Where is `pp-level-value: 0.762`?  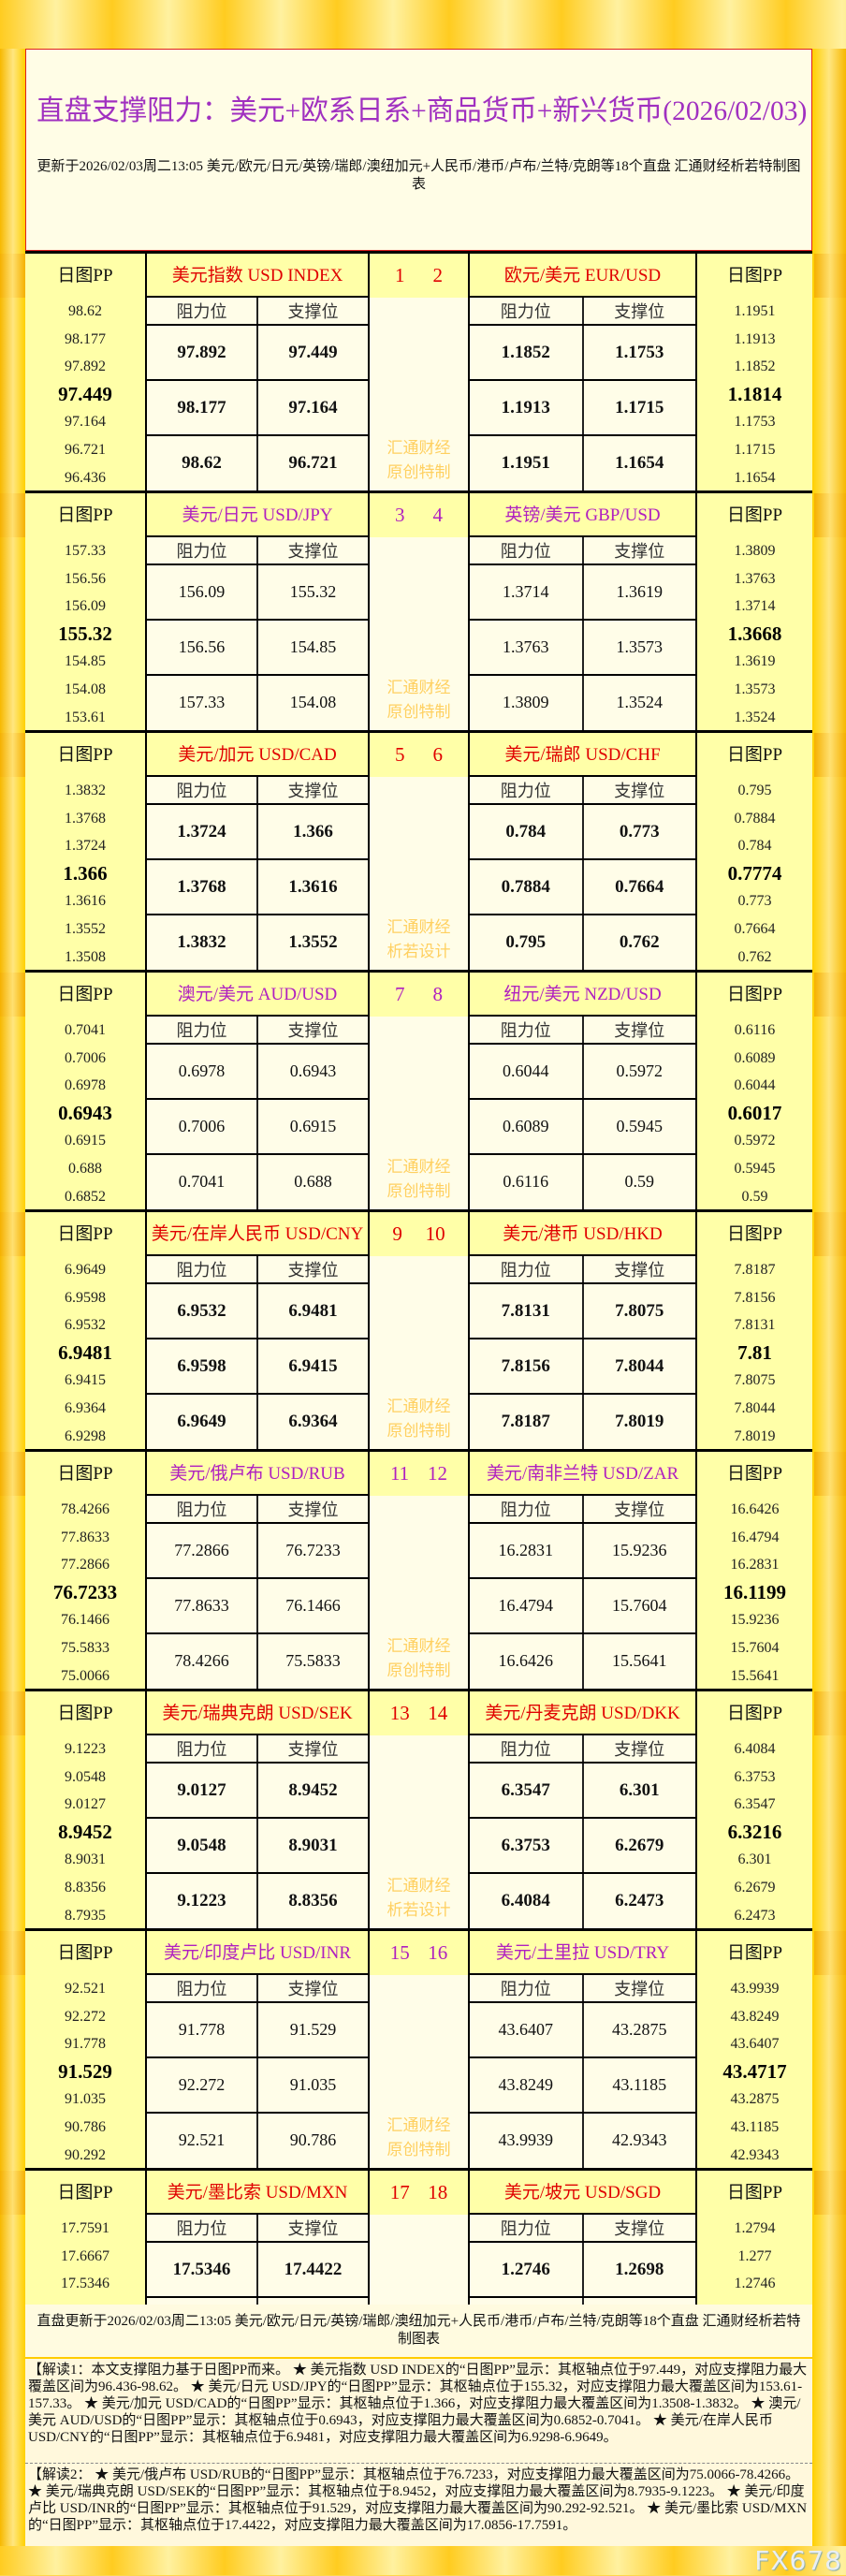
pp-level-value: 0.762 is located at coordinates (754, 957).